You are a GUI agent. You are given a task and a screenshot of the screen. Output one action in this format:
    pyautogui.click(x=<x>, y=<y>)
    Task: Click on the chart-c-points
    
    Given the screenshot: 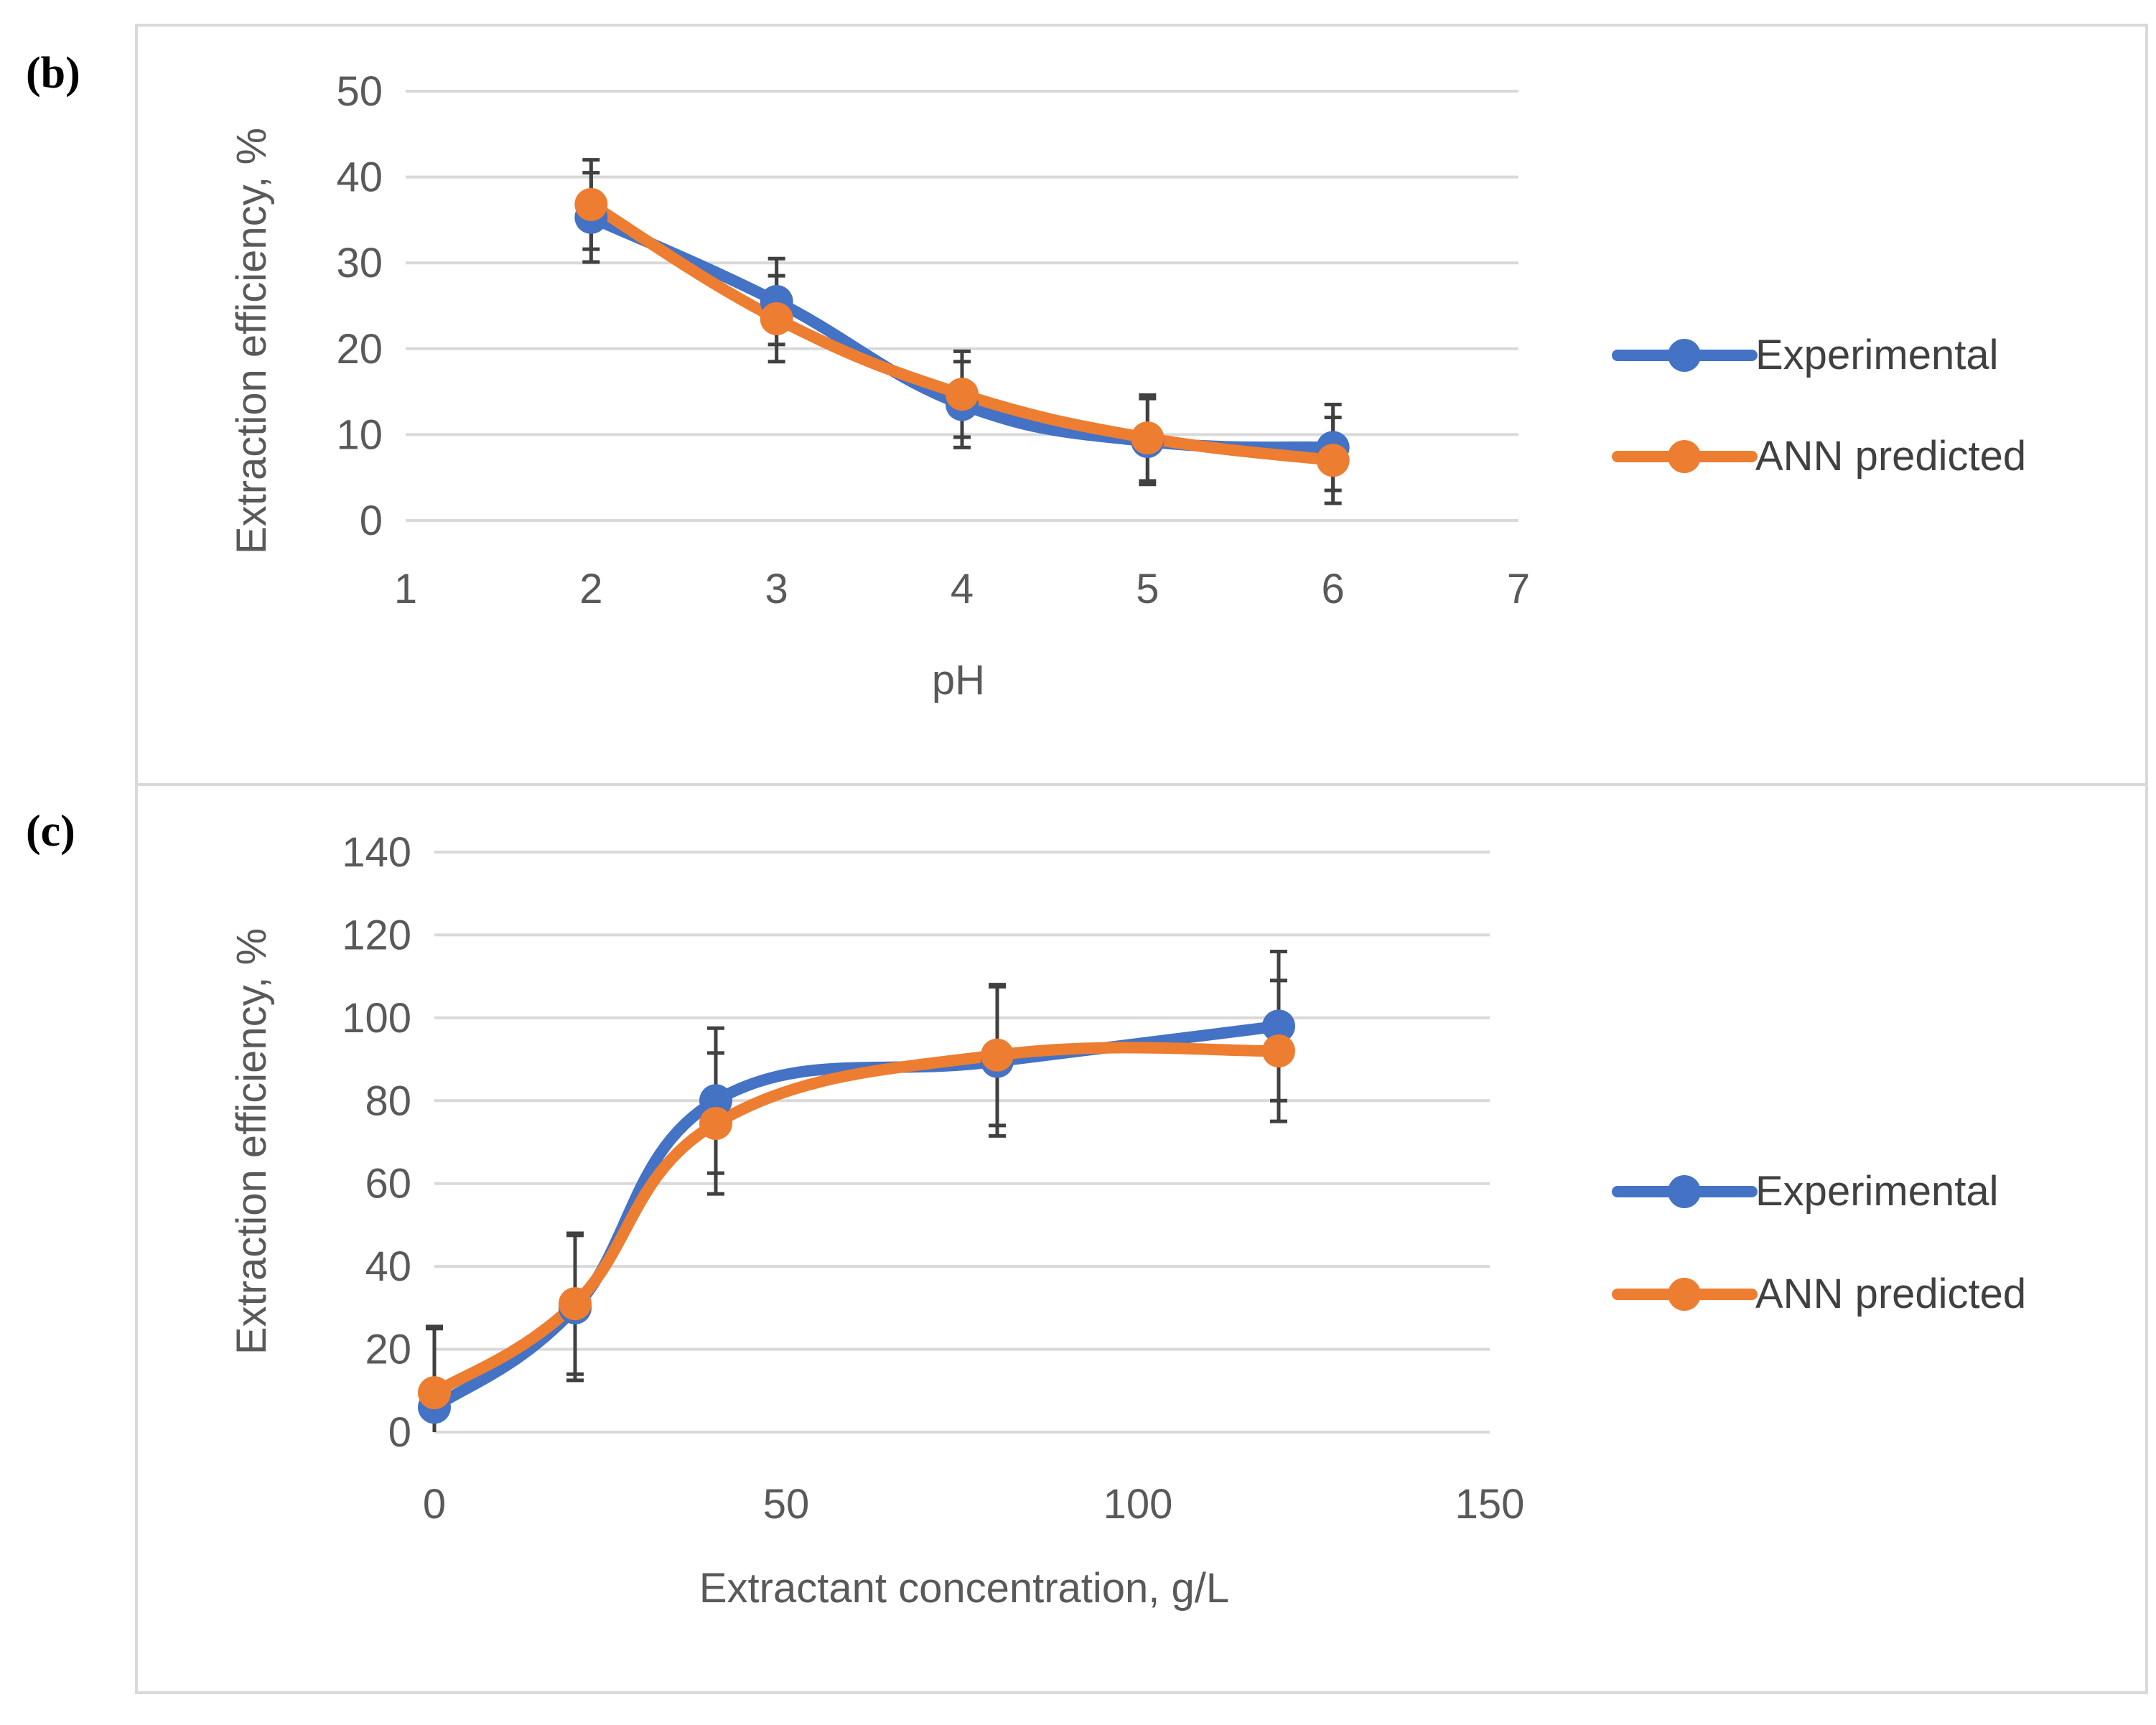 What is the action you would take?
    pyautogui.click(x=856, y=1216)
    